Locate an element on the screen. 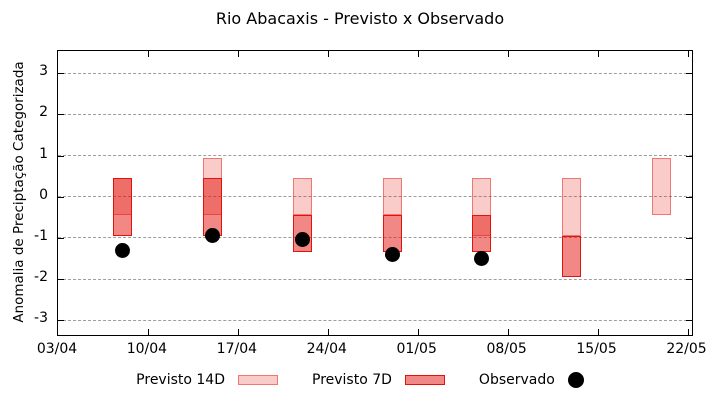  legend: Previsto 14D Previsto 7D Observado is located at coordinates (360, 380).